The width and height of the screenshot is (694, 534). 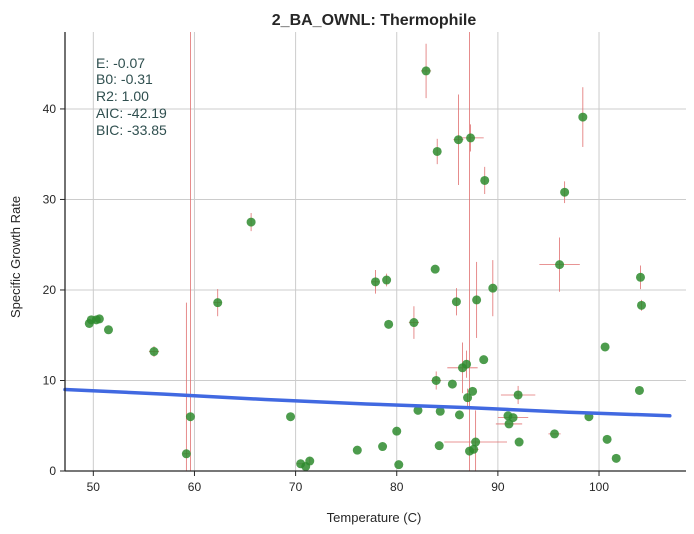 I want to click on y-tick-label: 0, so click(x=52, y=471).